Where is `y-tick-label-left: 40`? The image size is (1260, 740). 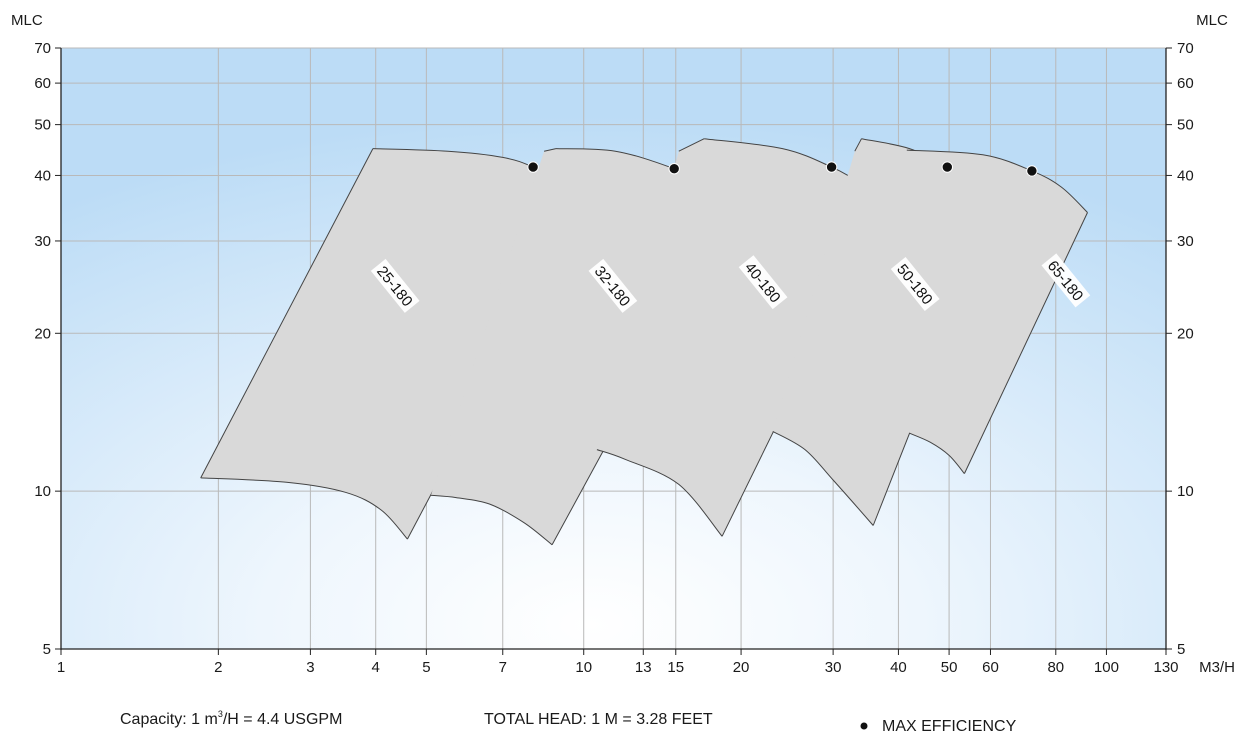
y-tick-label-left: 40 is located at coordinates (42, 175).